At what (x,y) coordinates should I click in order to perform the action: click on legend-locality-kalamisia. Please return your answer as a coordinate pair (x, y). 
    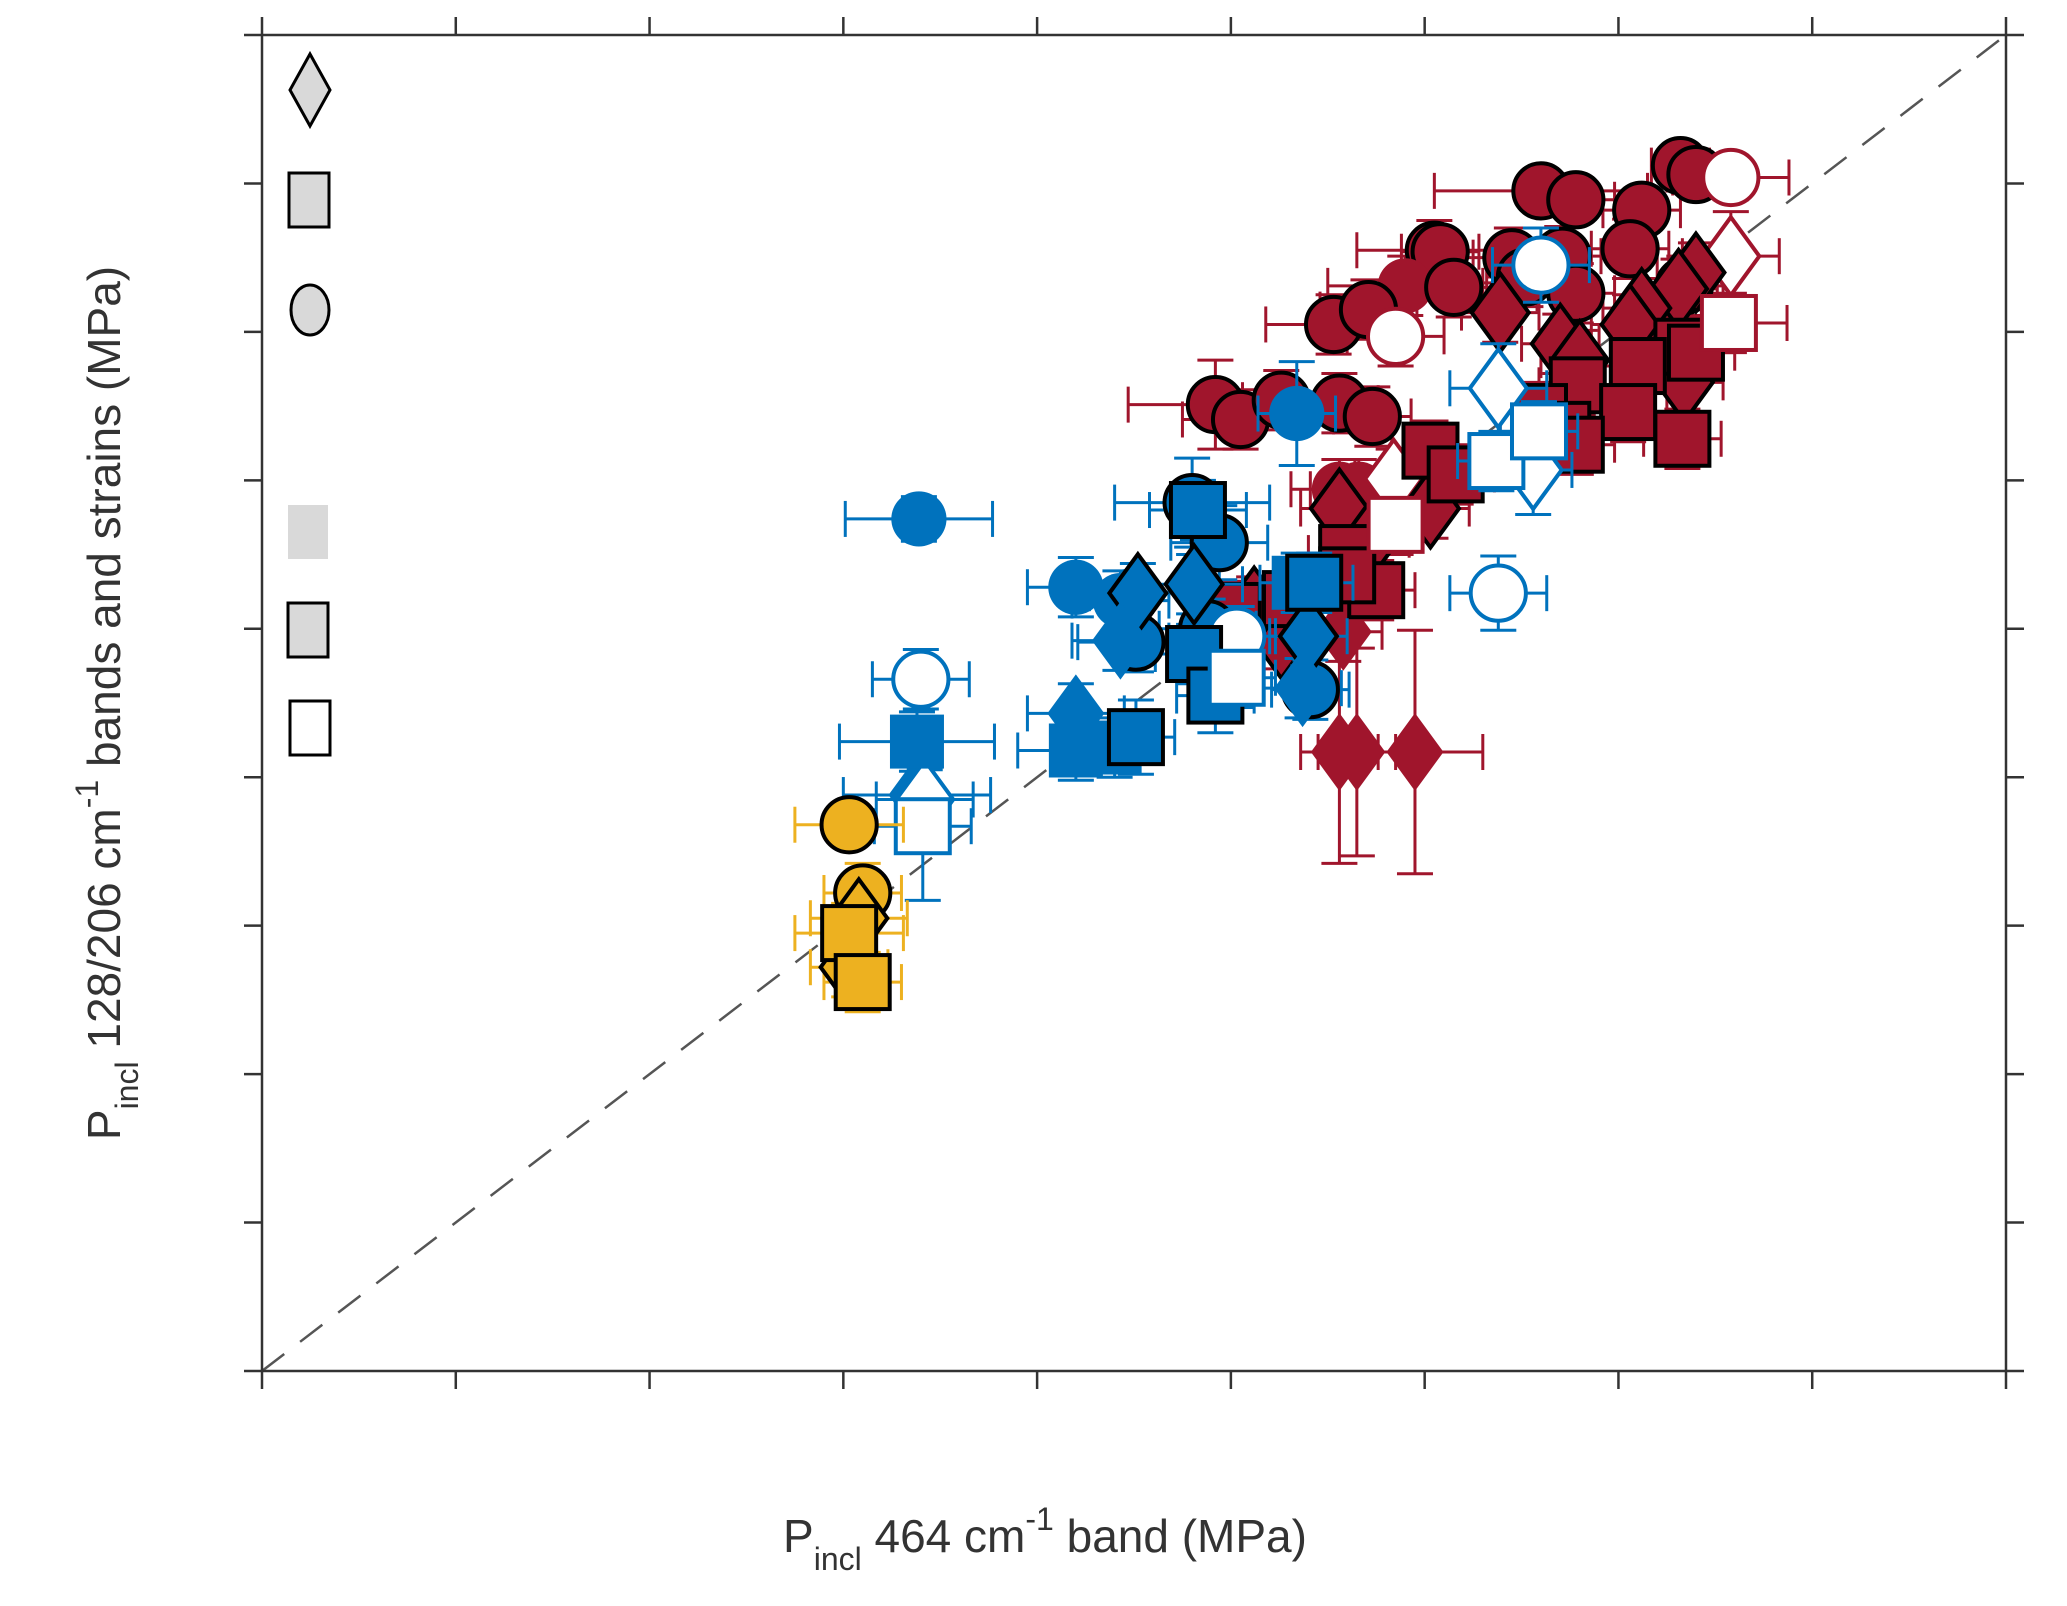
    Looking at the image, I should click on (308, 532).